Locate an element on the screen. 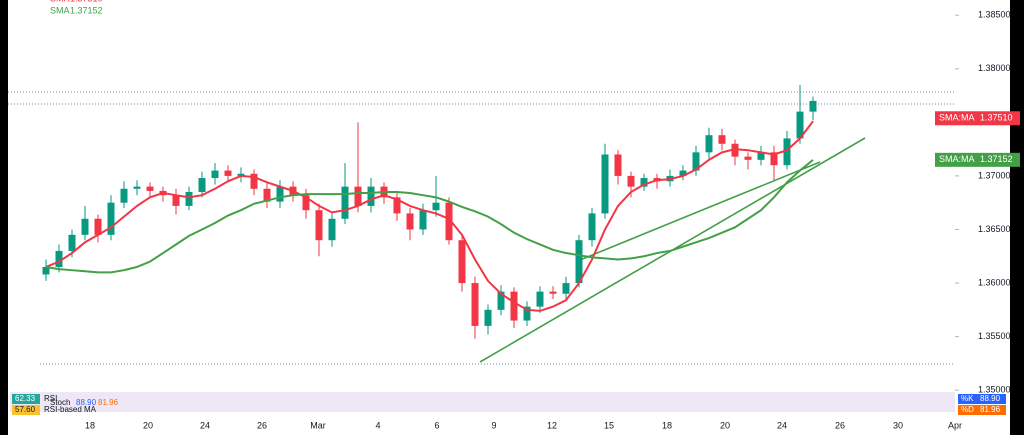  trend-line is located at coordinates (700, 211).